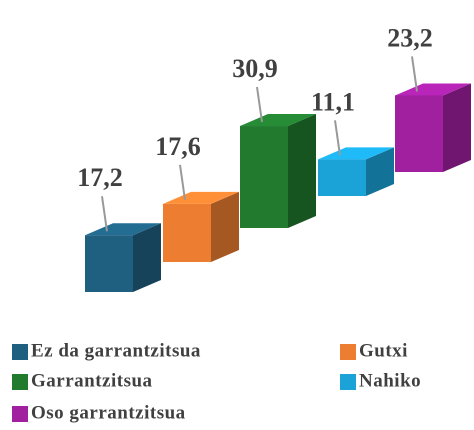 This screenshot has height=430, width=474. What do you see at coordinates (255, 68) in the screenshot?
I see `data-label: 30,9` at bounding box center [255, 68].